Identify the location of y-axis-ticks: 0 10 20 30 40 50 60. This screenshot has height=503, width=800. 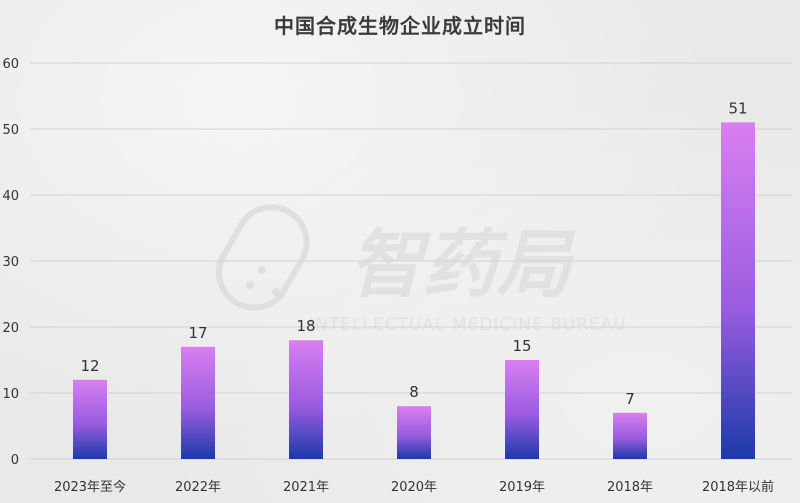
(10, 262).